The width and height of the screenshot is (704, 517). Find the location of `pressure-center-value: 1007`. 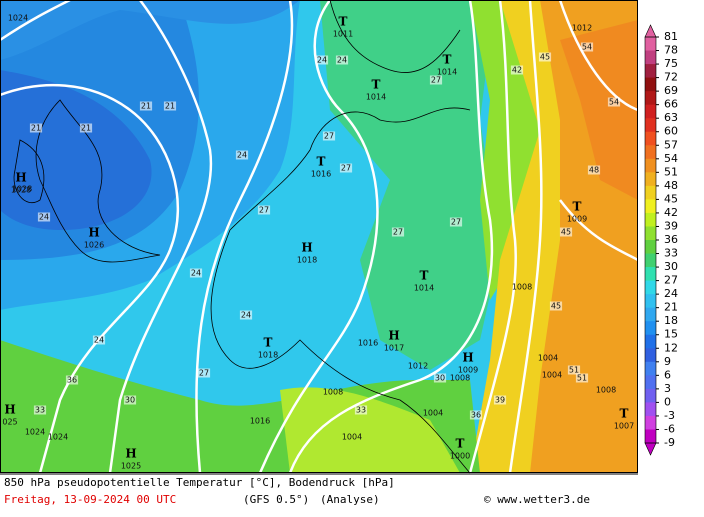

pressure-center-value: 1007 is located at coordinates (624, 426).